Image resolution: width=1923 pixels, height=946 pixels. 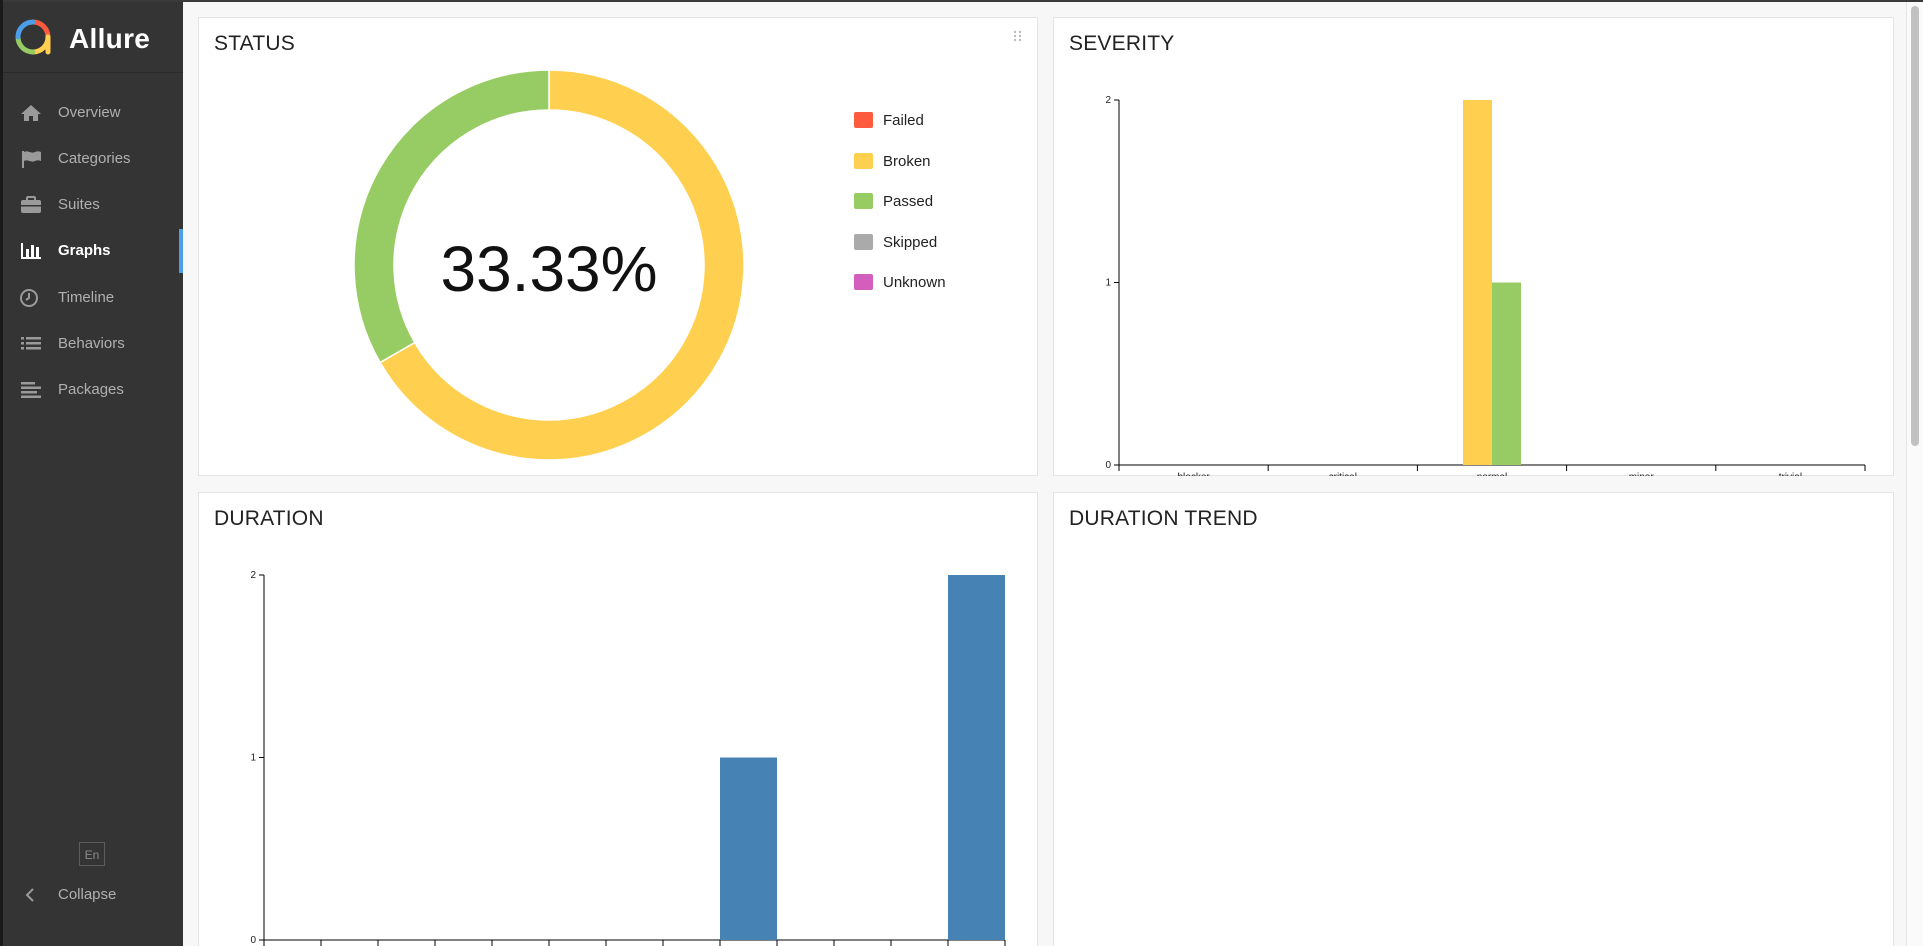 I want to click on sidebar-item-label: Categories, so click(x=94, y=158).